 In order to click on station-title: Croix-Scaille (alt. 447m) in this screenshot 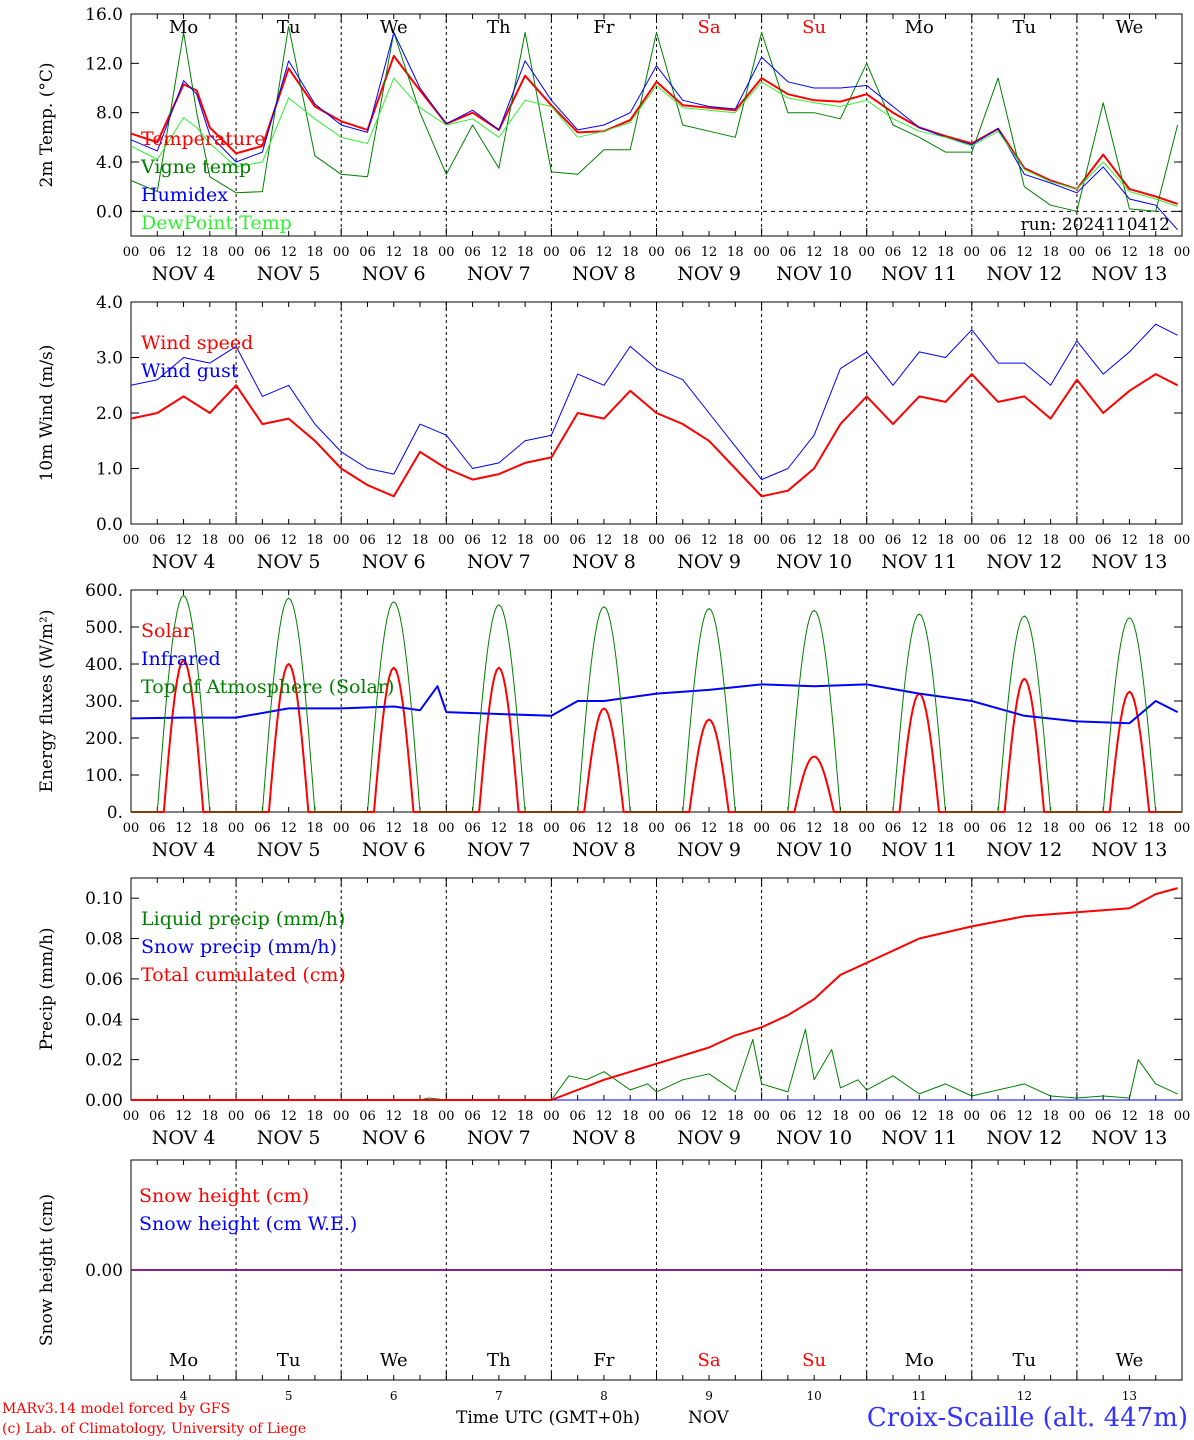, I will do `click(1027, 1418)`.